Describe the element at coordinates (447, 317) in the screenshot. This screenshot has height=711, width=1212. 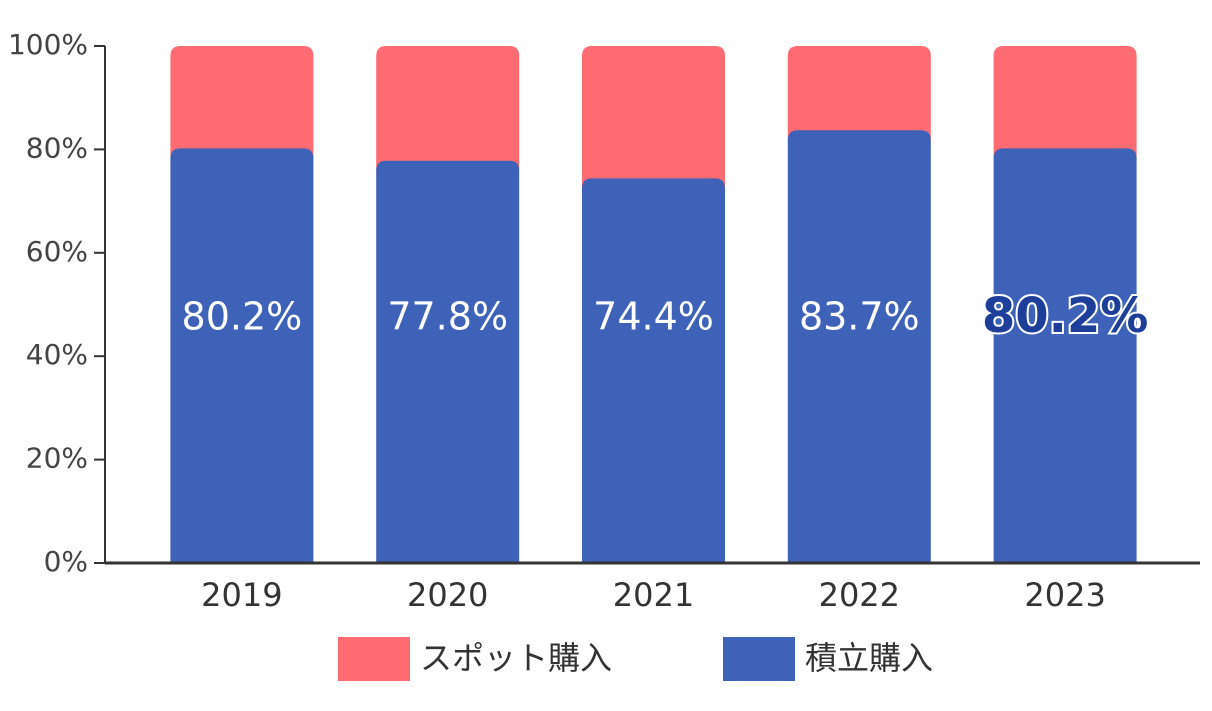
I see `value-label: 77.8%` at that location.